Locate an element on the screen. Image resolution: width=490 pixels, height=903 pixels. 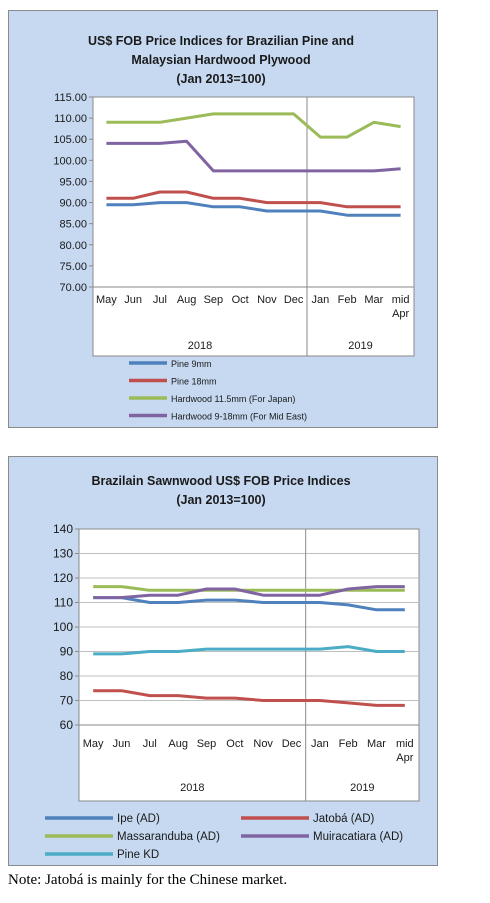
legend-label: Pine 18mm is located at coordinates (194, 382).